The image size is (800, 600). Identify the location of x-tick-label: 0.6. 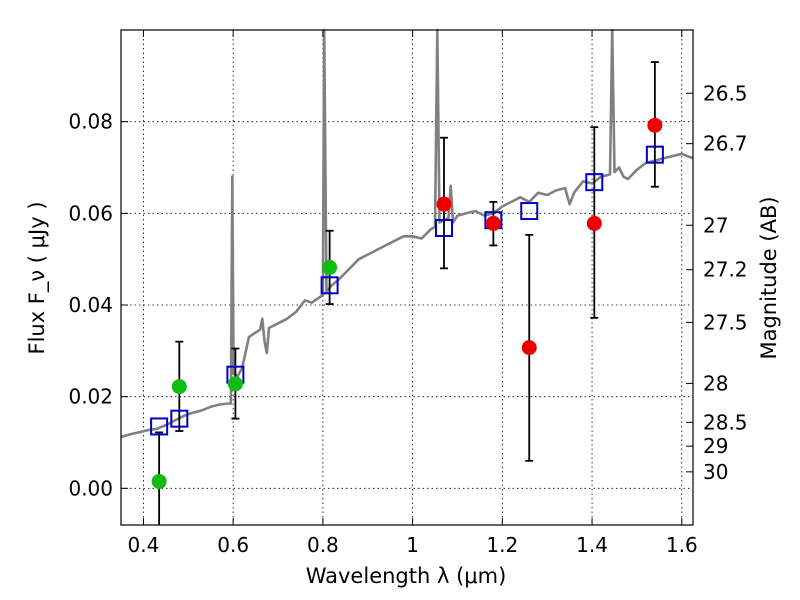
(233, 545).